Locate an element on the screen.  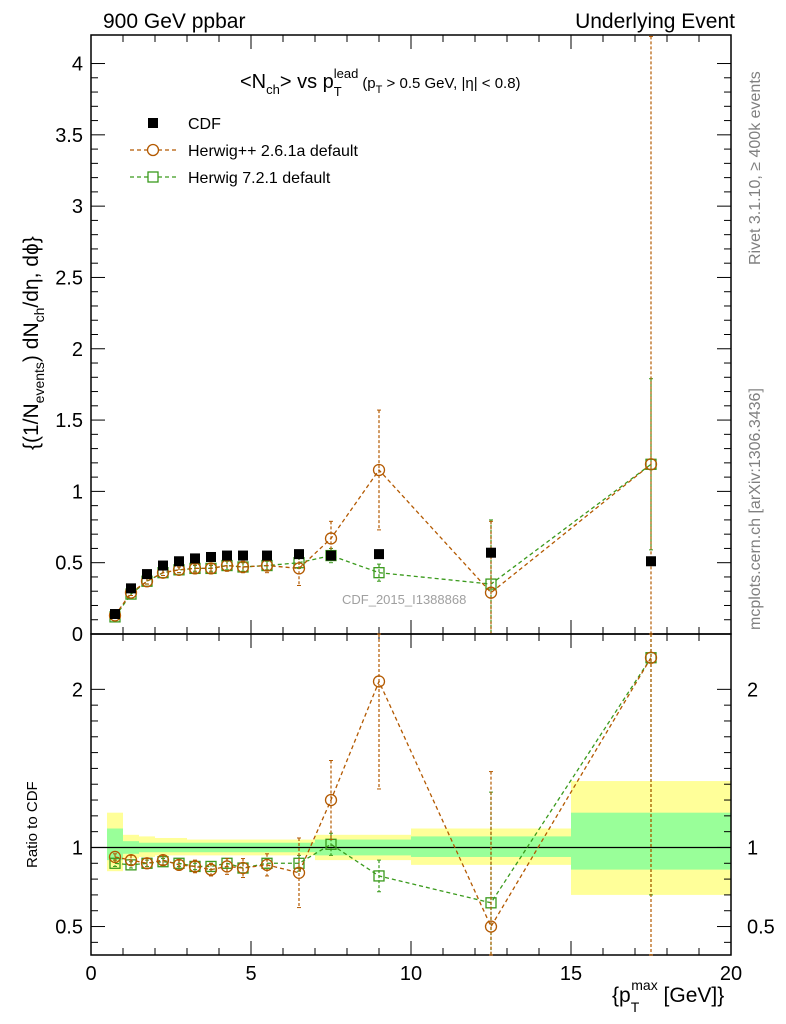
title-n: <N is located at coordinates (253, 82).